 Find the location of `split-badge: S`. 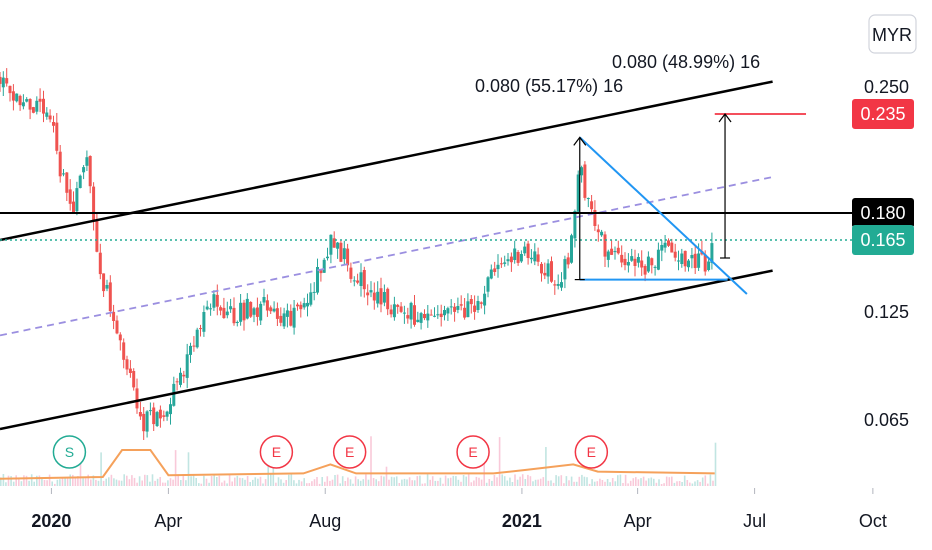

split-badge: S is located at coordinates (69, 452).